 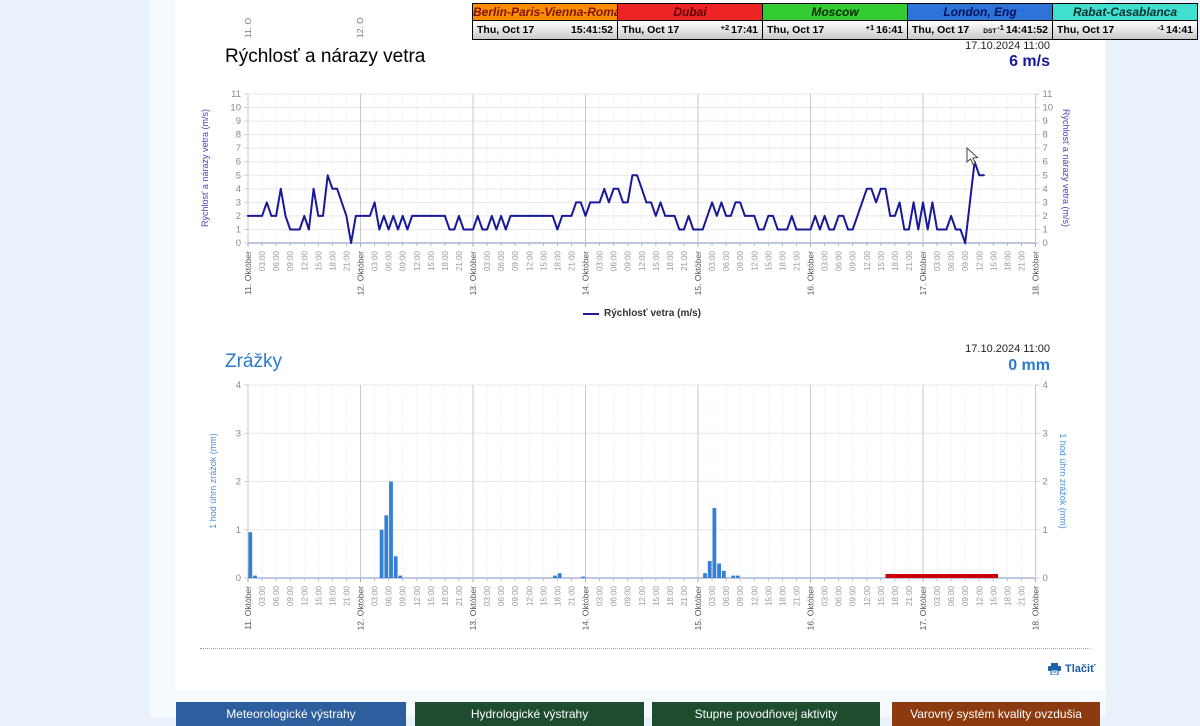 What do you see at coordinates (690, 30) in the screenshot?
I see `clock-time-row: Thu, Oct 17 +2 17:41` at bounding box center [690, 30].